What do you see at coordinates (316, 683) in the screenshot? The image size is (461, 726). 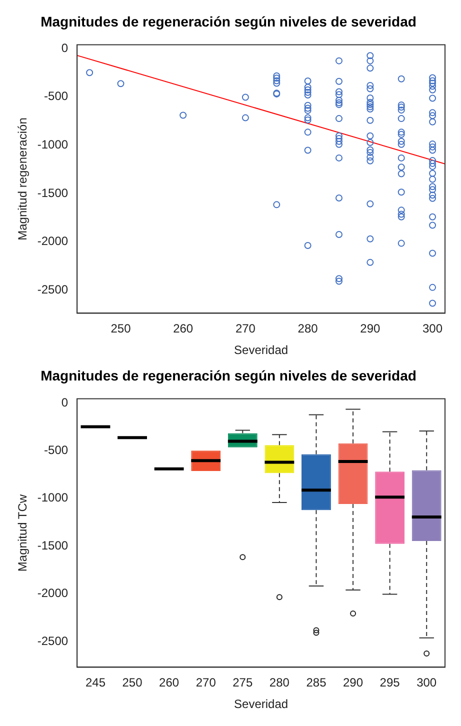 I see `x-tick-label: 285` at bounding box center [316, 683].